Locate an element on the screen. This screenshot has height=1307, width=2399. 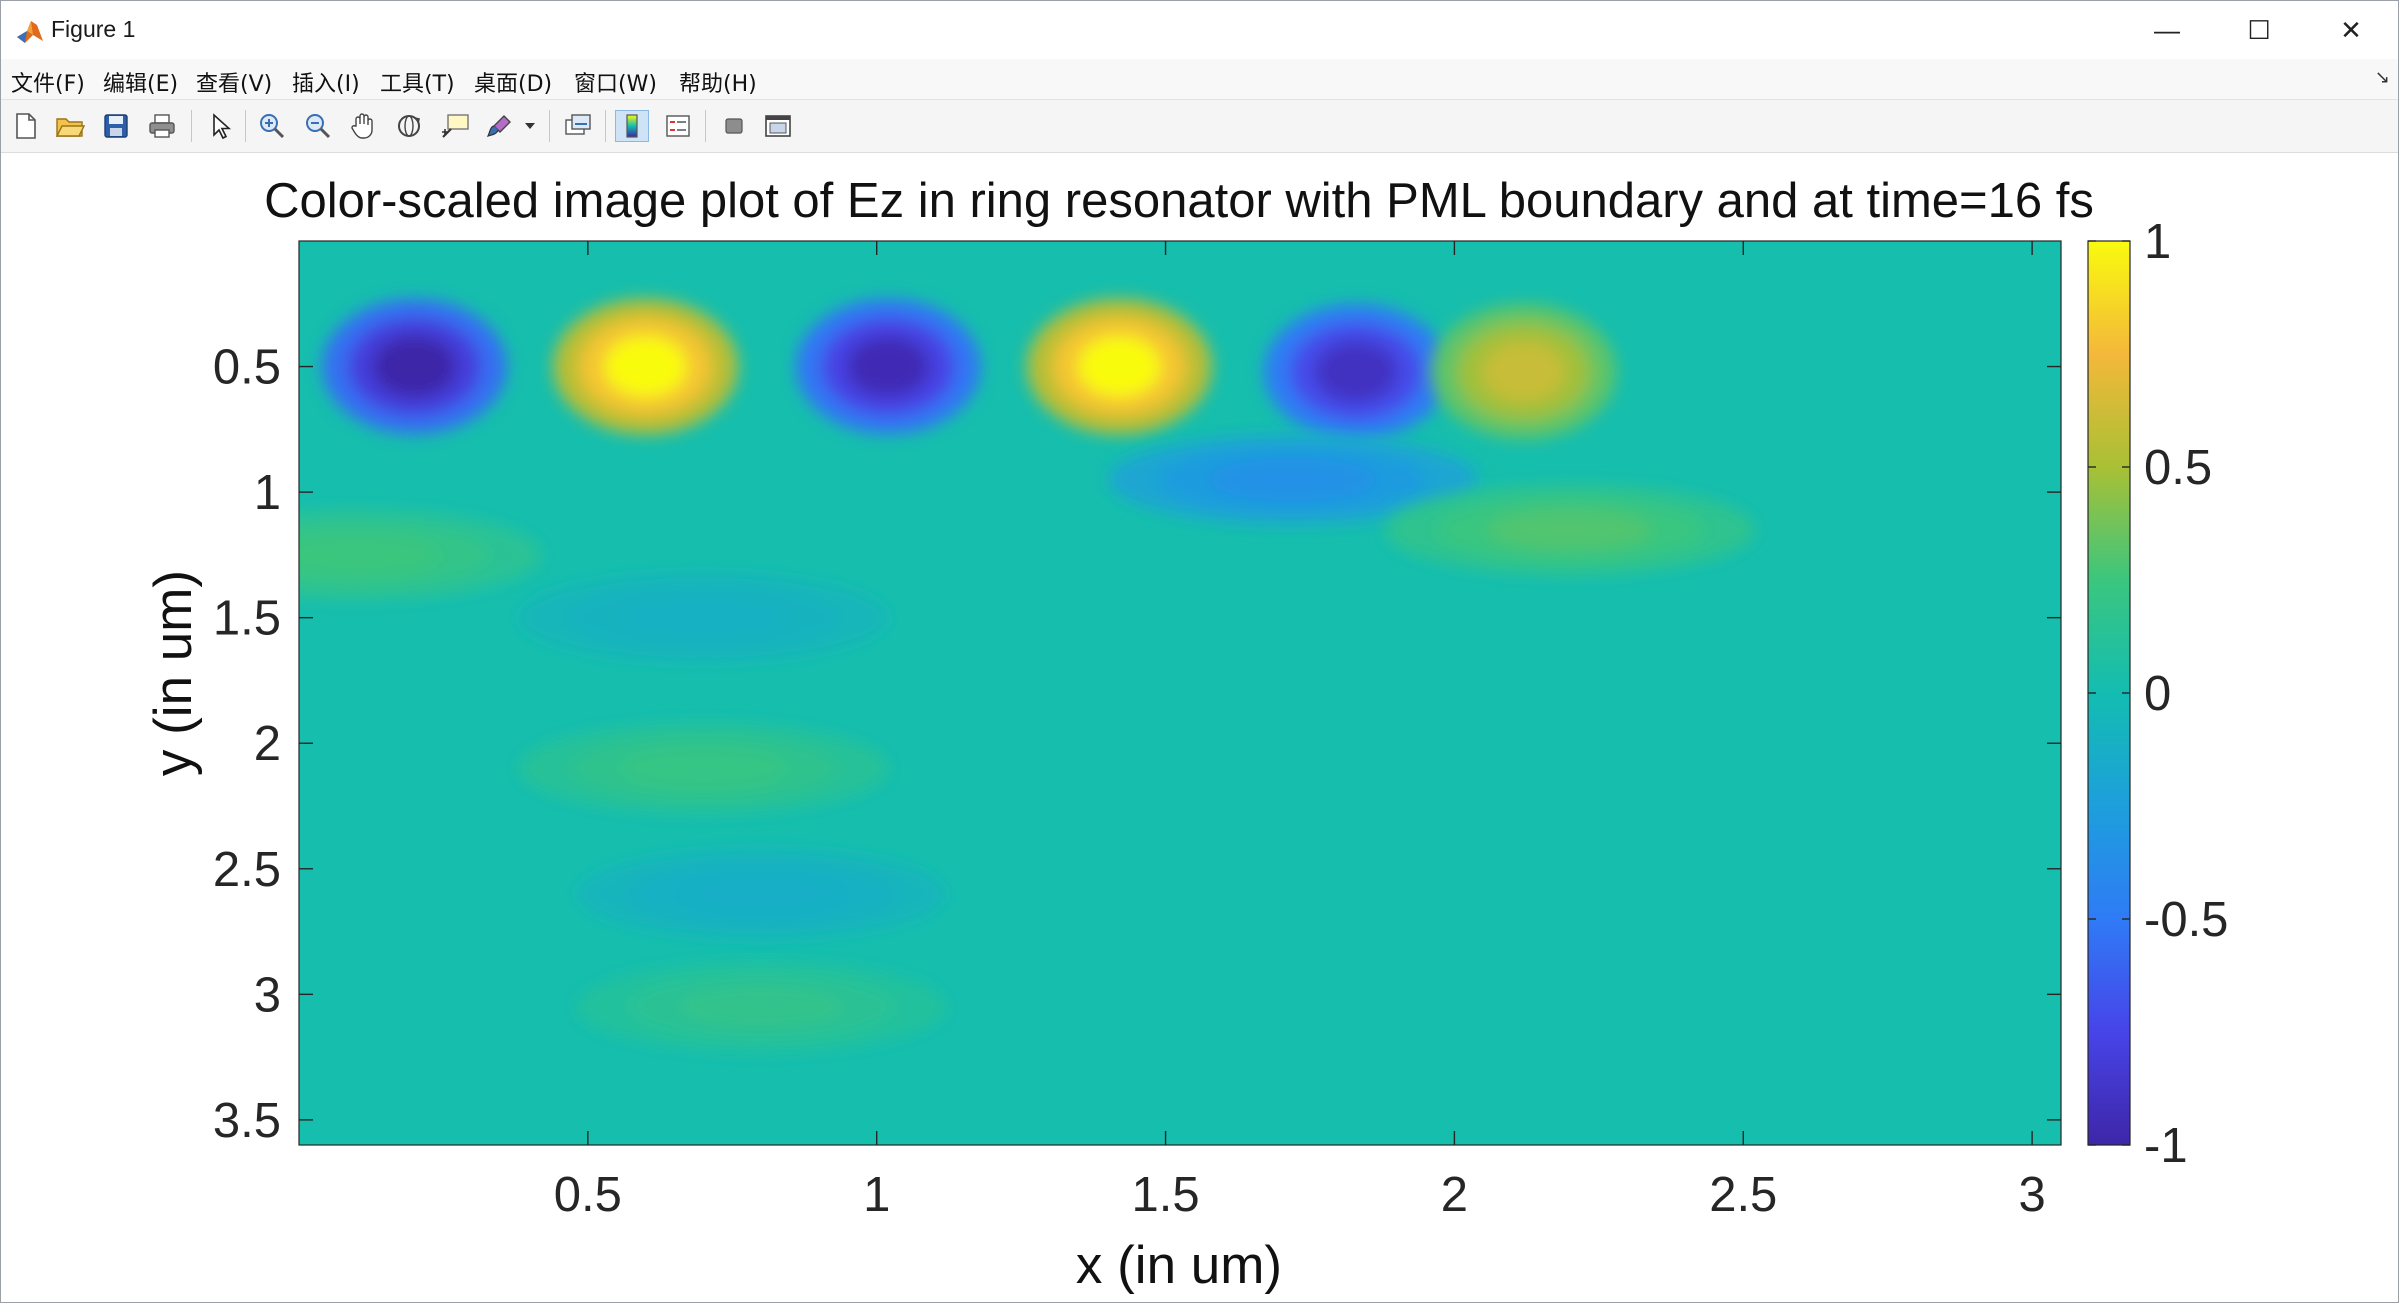
colorbar-icon is located at coordinates (632, 126).